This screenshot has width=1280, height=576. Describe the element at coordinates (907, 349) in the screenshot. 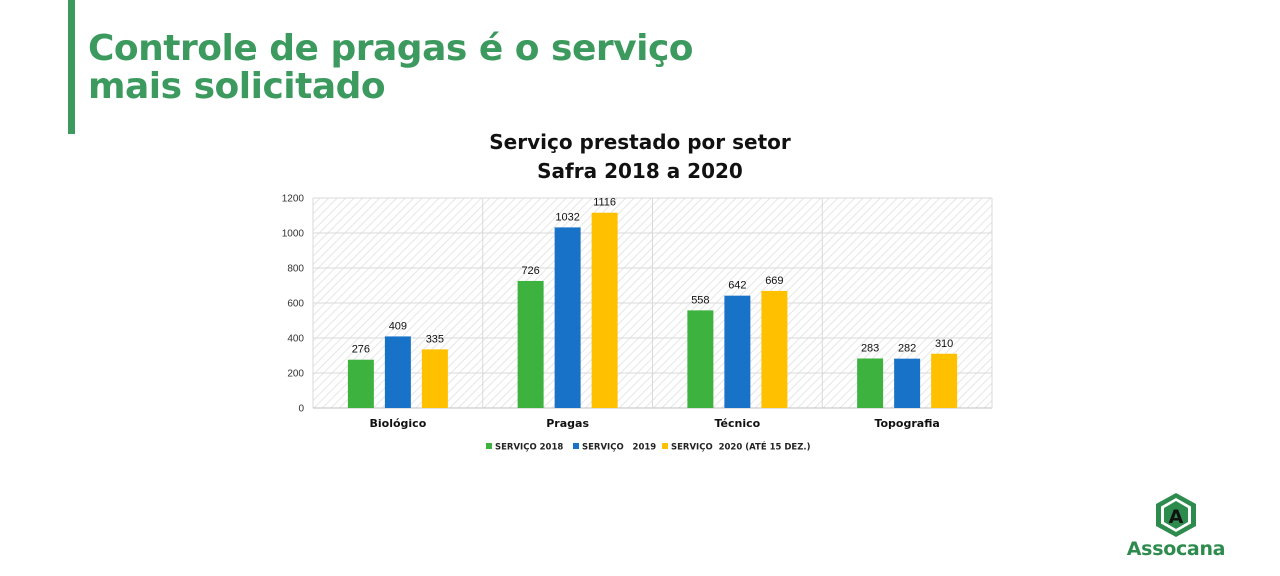

I see `data-label: 282` at that location.